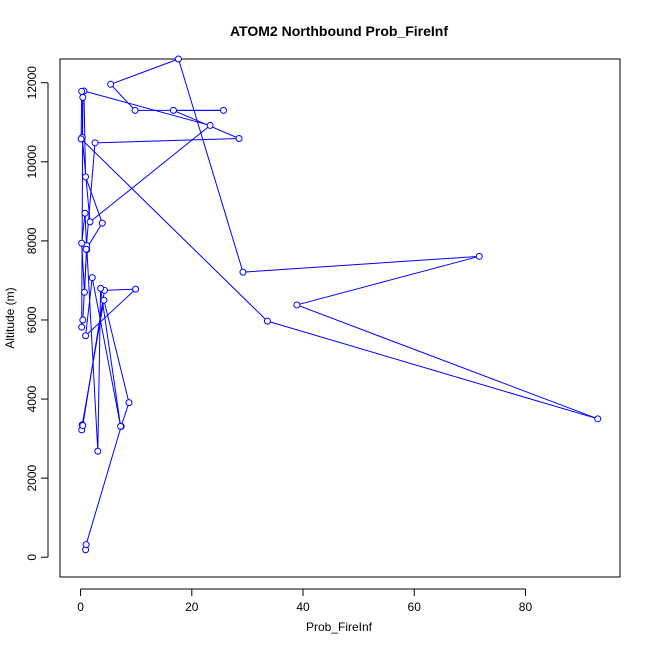  I want to click on y-axis-label: Altitude (m), so click(10, 317).